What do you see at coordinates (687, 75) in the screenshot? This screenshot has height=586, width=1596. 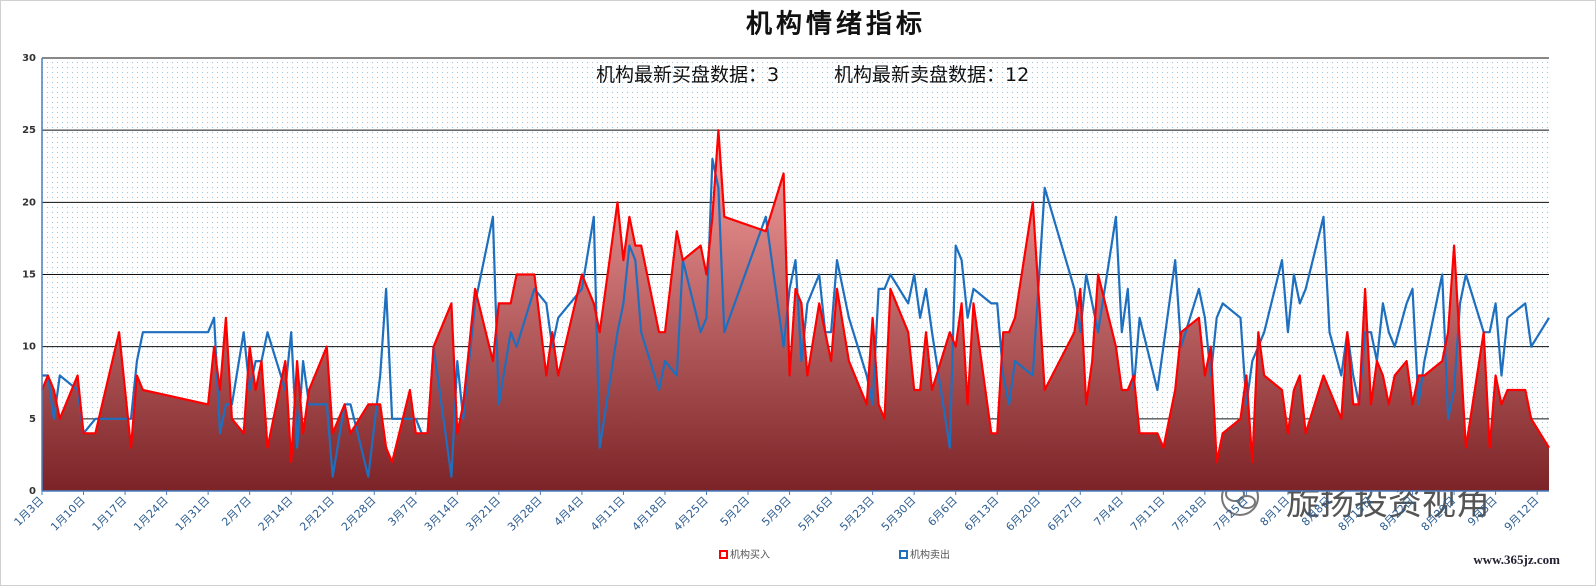 I see `annotation: 机构最新买盘数据：3` at bounding box center [687, 75].